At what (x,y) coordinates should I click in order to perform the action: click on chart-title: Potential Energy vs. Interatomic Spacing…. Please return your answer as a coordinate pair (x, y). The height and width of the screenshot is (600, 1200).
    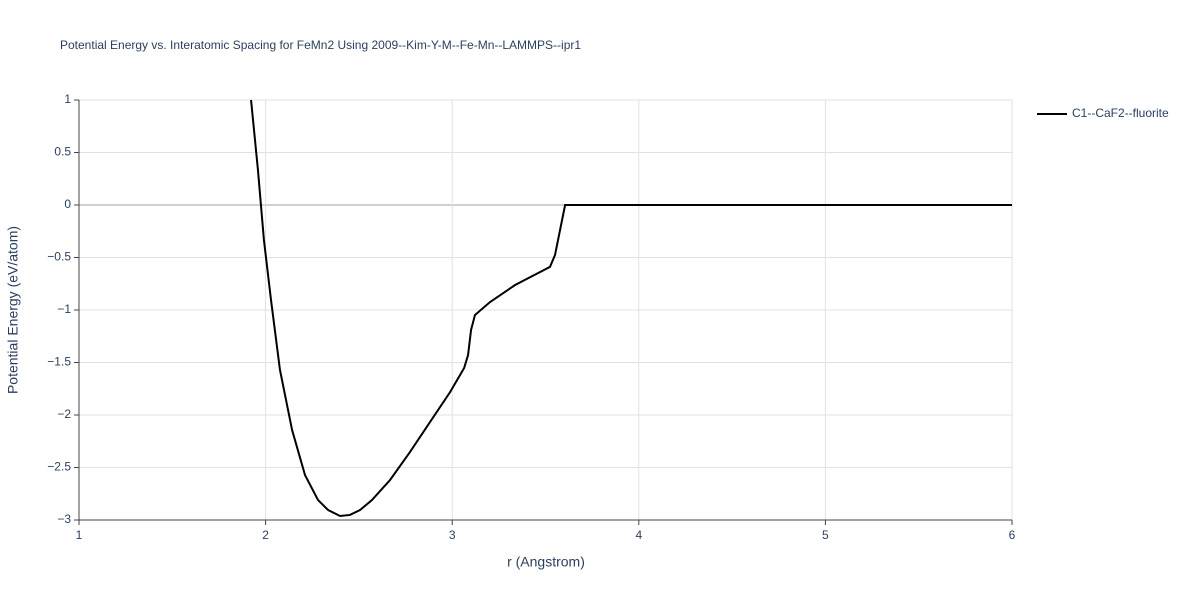
    Looking at the image, I should click on (320, 45).